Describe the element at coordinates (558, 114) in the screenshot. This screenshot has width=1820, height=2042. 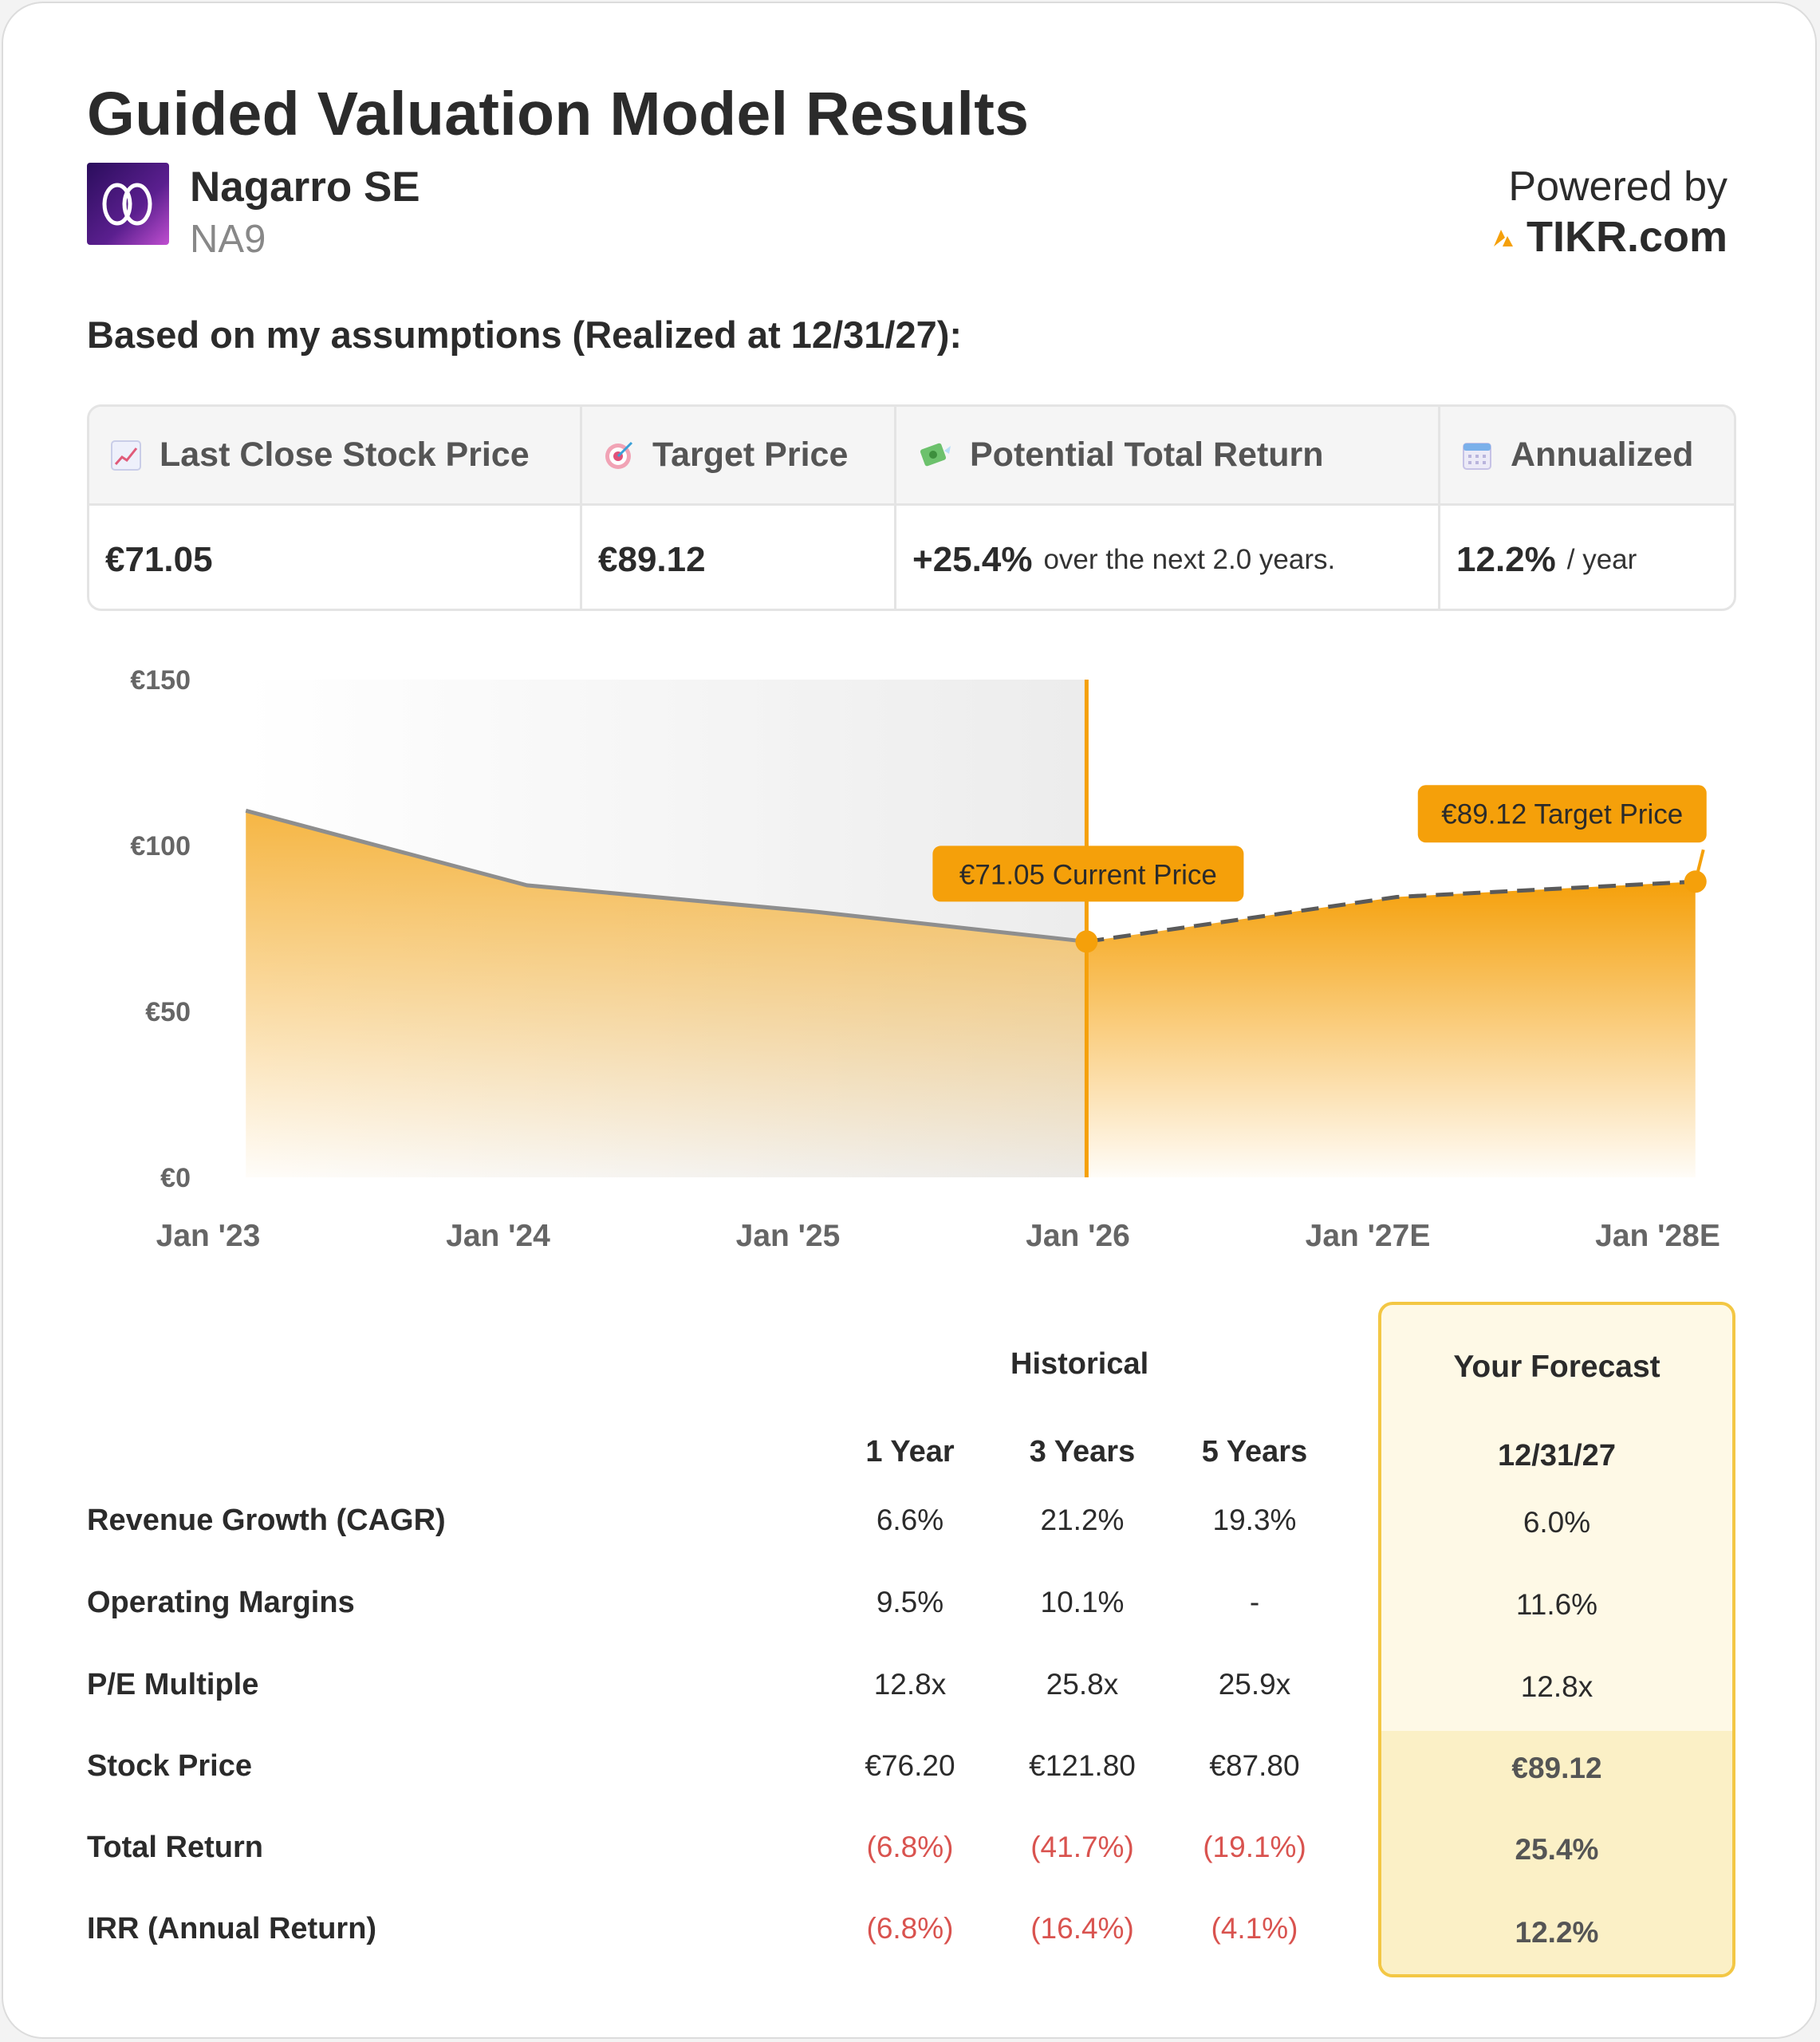
I see `page-title: Guided Valuation Model Results` at that location.